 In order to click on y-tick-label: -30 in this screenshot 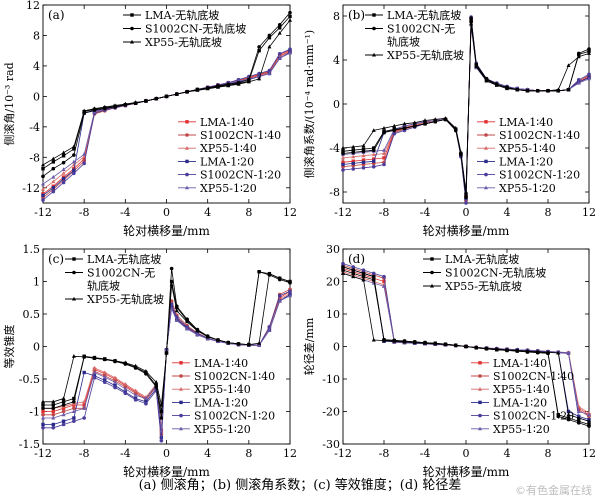, I will do `click(331, 444)`.